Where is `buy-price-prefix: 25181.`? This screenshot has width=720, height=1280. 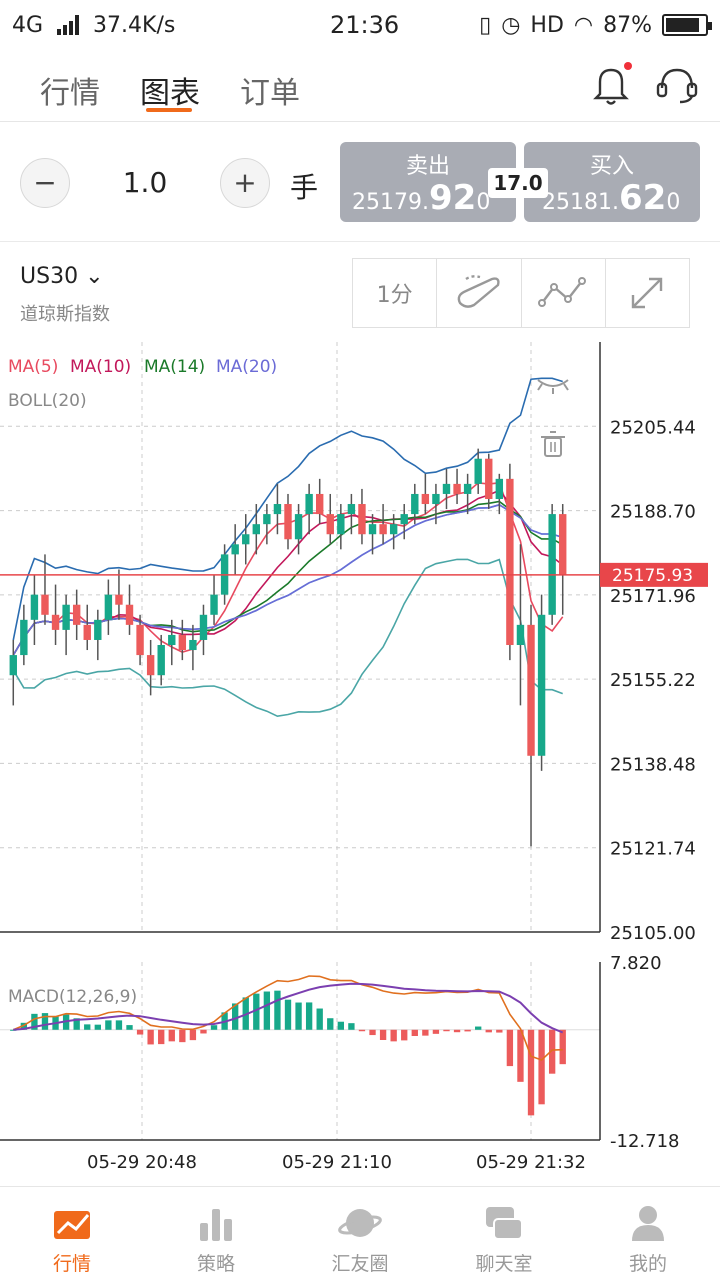 buy-price-prefix: 25181. is located at coordinates (580, 202).